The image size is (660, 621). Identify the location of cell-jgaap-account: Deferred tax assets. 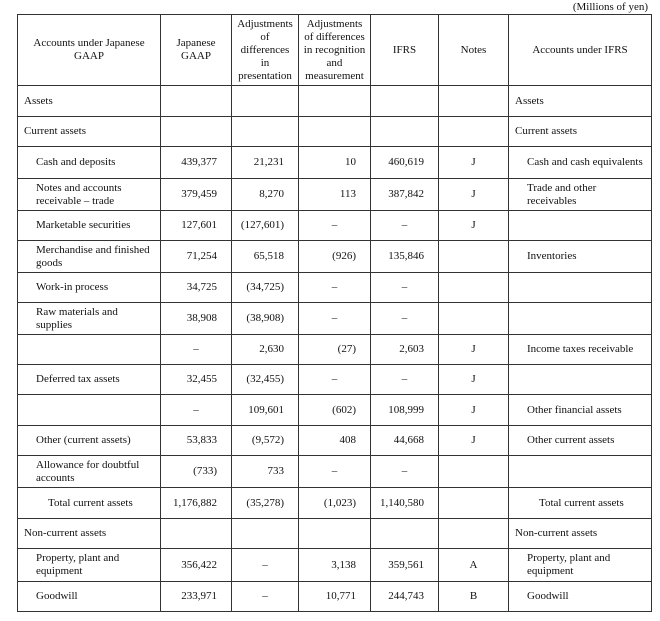
(89, 379).